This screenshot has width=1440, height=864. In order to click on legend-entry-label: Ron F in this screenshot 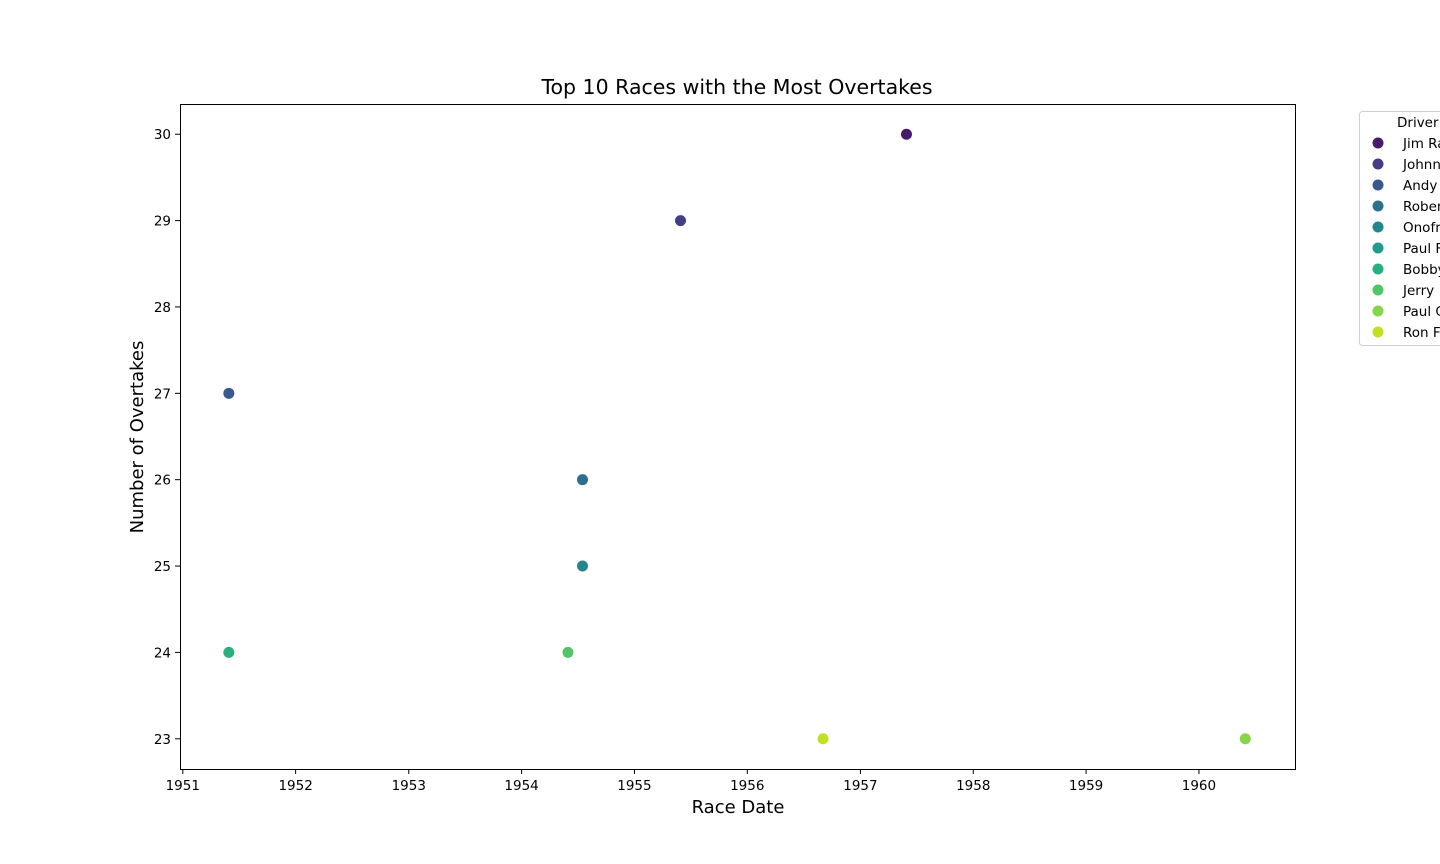, I will do `click(1421, 333)`.